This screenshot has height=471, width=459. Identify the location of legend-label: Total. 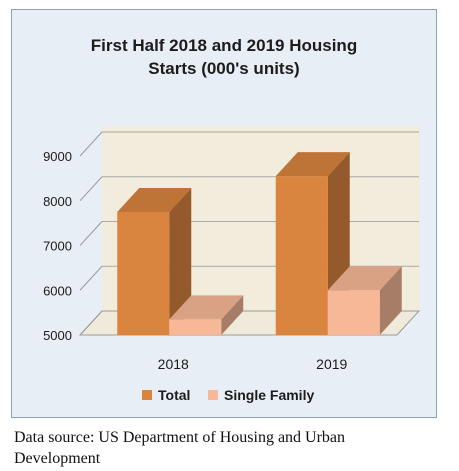
(174, 395).